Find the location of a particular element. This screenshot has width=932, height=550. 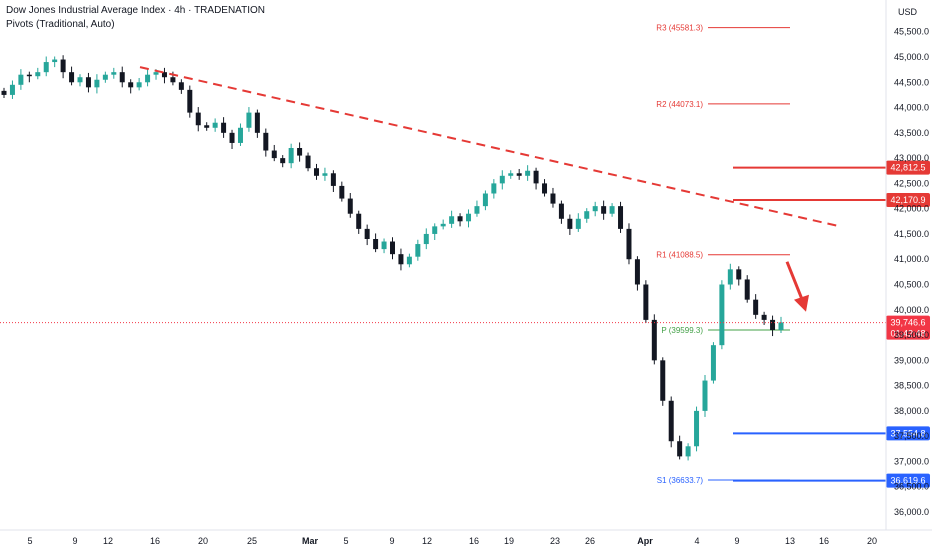

bearish-arrow-shaft is located at coordinates (795, 282).